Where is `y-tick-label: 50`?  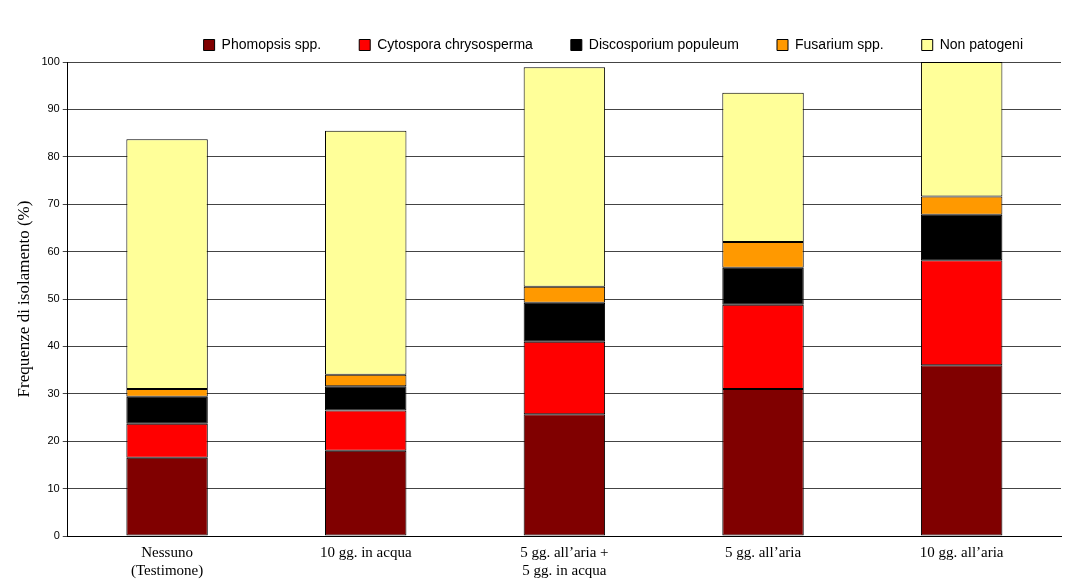
y-tick-label: 50 is located at coordinates (53, 298).